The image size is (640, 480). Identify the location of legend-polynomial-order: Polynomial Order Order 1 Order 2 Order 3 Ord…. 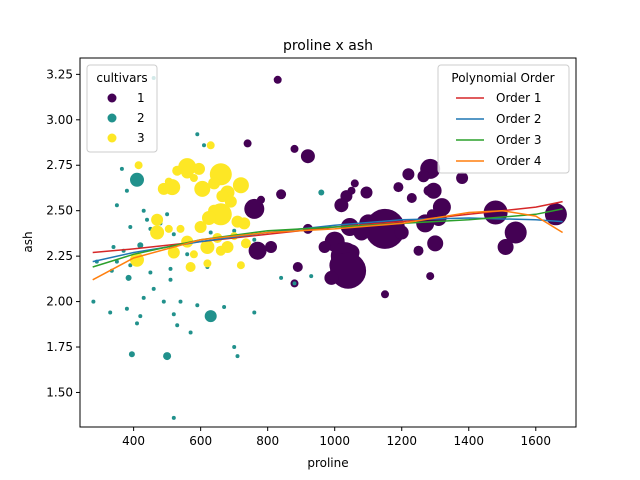
(503, 119).